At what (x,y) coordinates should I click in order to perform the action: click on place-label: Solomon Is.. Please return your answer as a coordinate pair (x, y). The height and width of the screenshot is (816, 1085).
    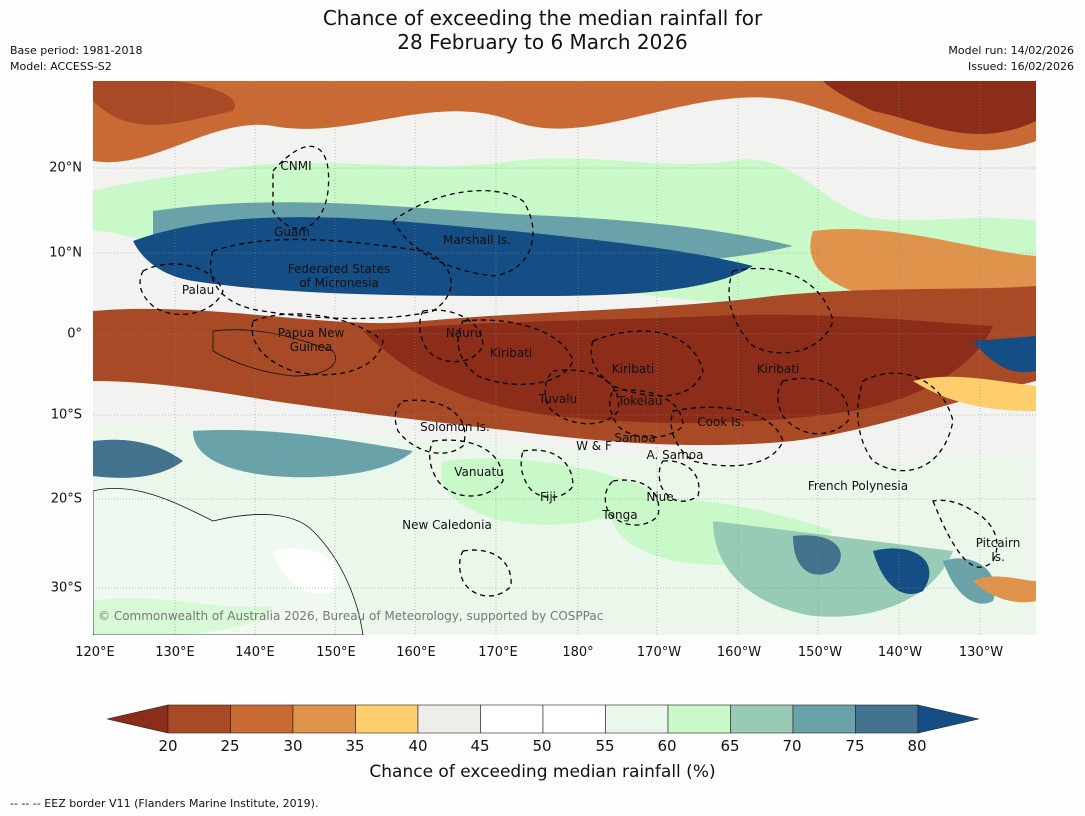
    Looking at the image, I should click on (455, 427).